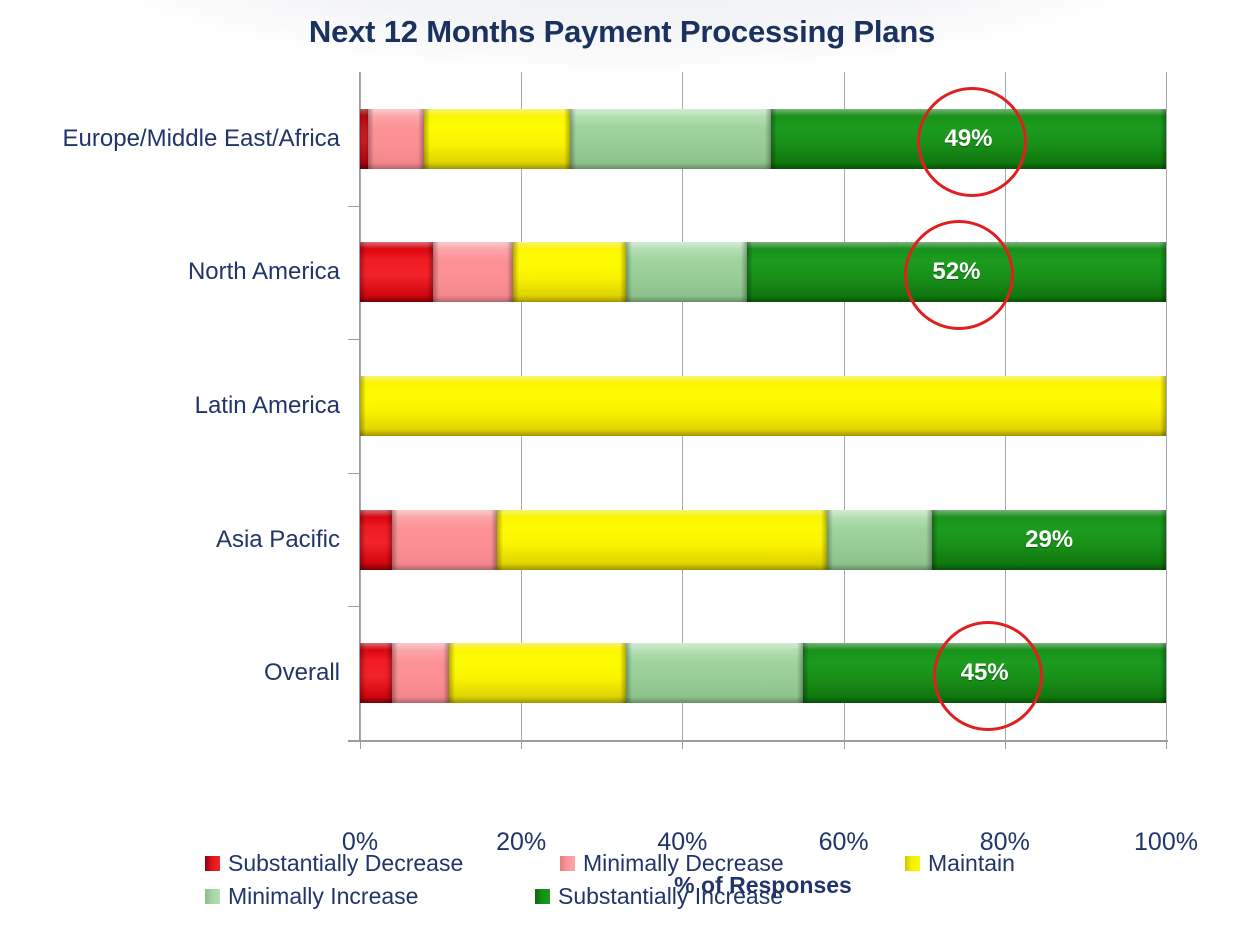  What do you see at coordinates (622, 31) in the screenshot?
I see `chart-title: Next 12 Months Payment Processing Plans` at bounding box center [622, 31].